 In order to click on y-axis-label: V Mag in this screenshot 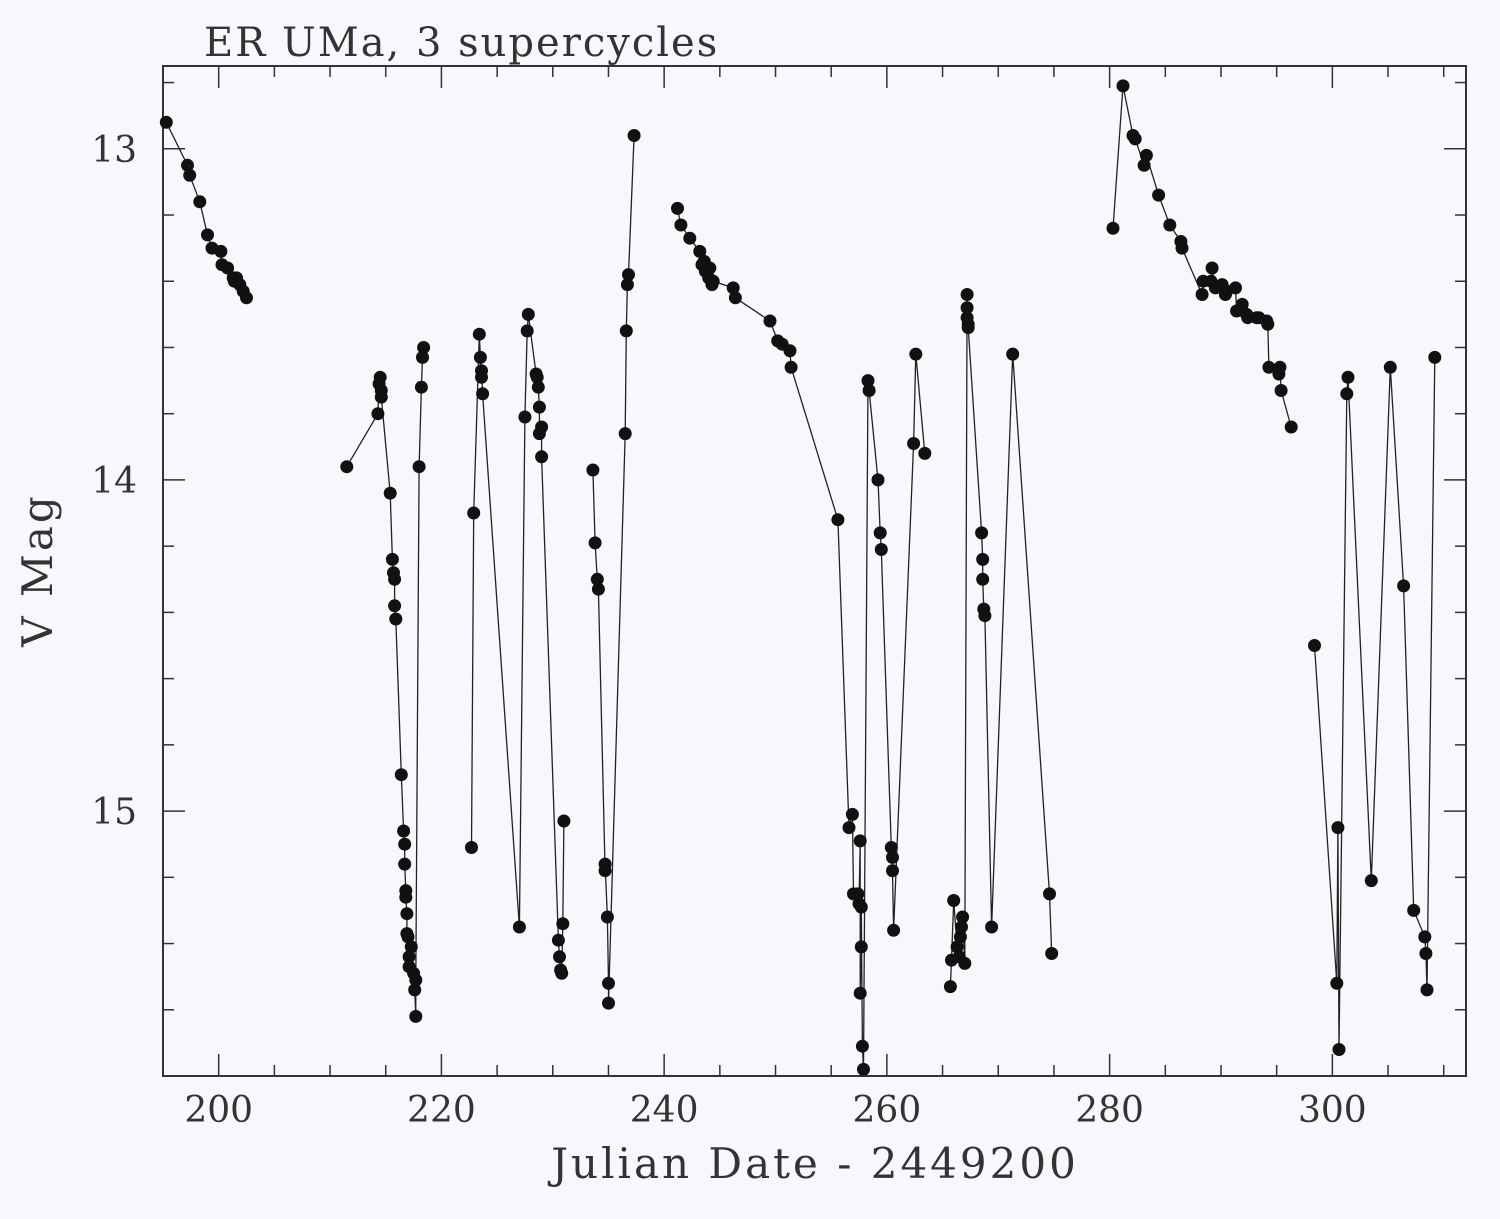, I will do `click(37, 570)`.